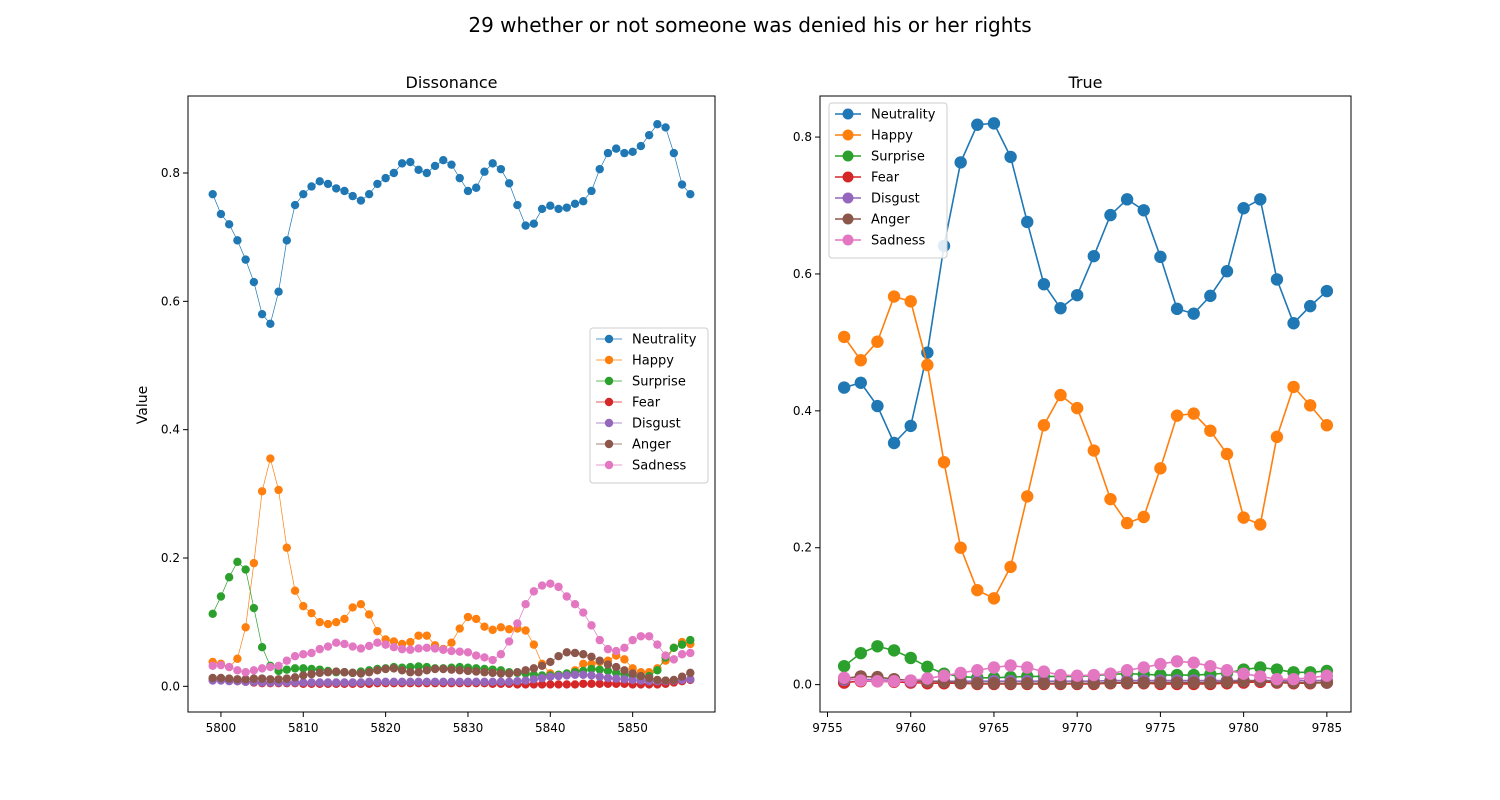  I want to click on legend-label-happy: Happy, so click(892, 136).